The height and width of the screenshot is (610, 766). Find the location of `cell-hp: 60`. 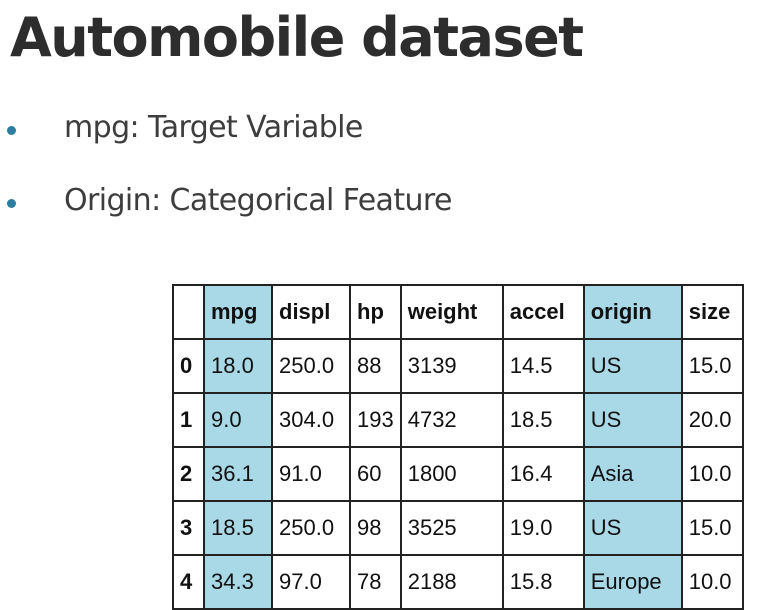

cell-hp: 60 is located at coordinates (375, 474).